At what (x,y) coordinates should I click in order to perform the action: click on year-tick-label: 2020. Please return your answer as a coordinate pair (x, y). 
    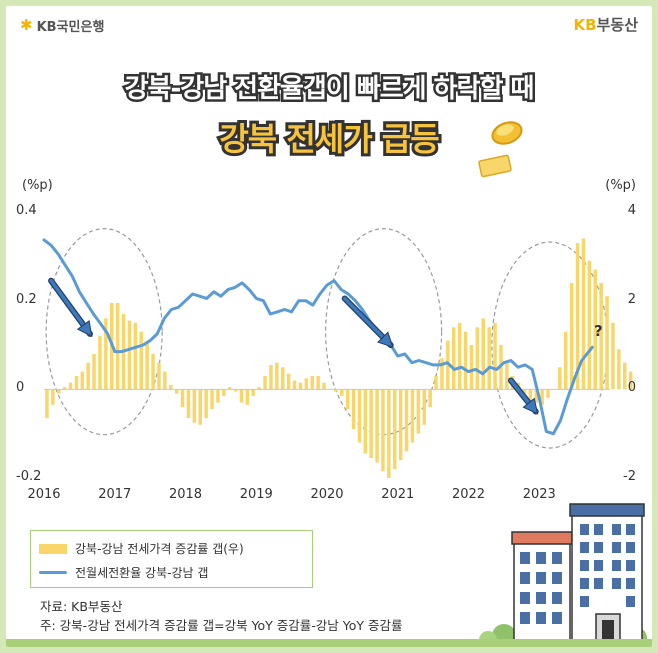
    Looking at the image, I should click on (327, 494).